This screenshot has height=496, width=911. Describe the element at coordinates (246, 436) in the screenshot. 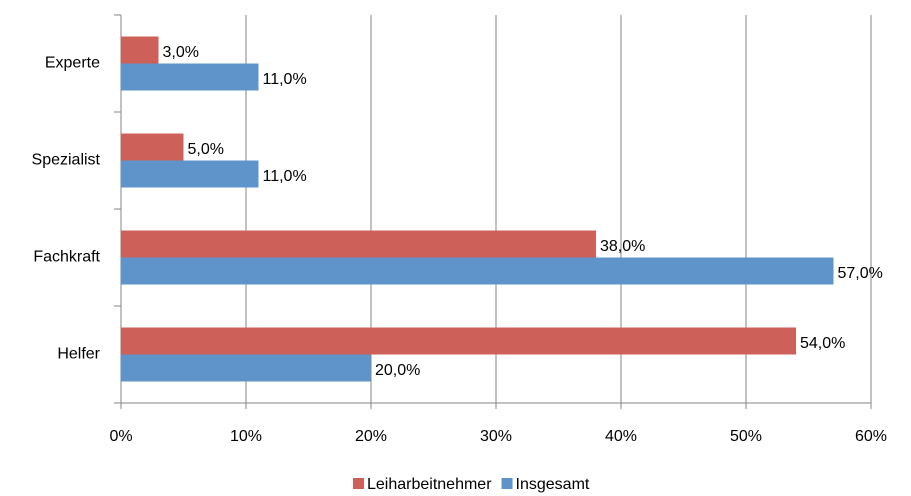

I see `x-tick-label: 10%` at that location.